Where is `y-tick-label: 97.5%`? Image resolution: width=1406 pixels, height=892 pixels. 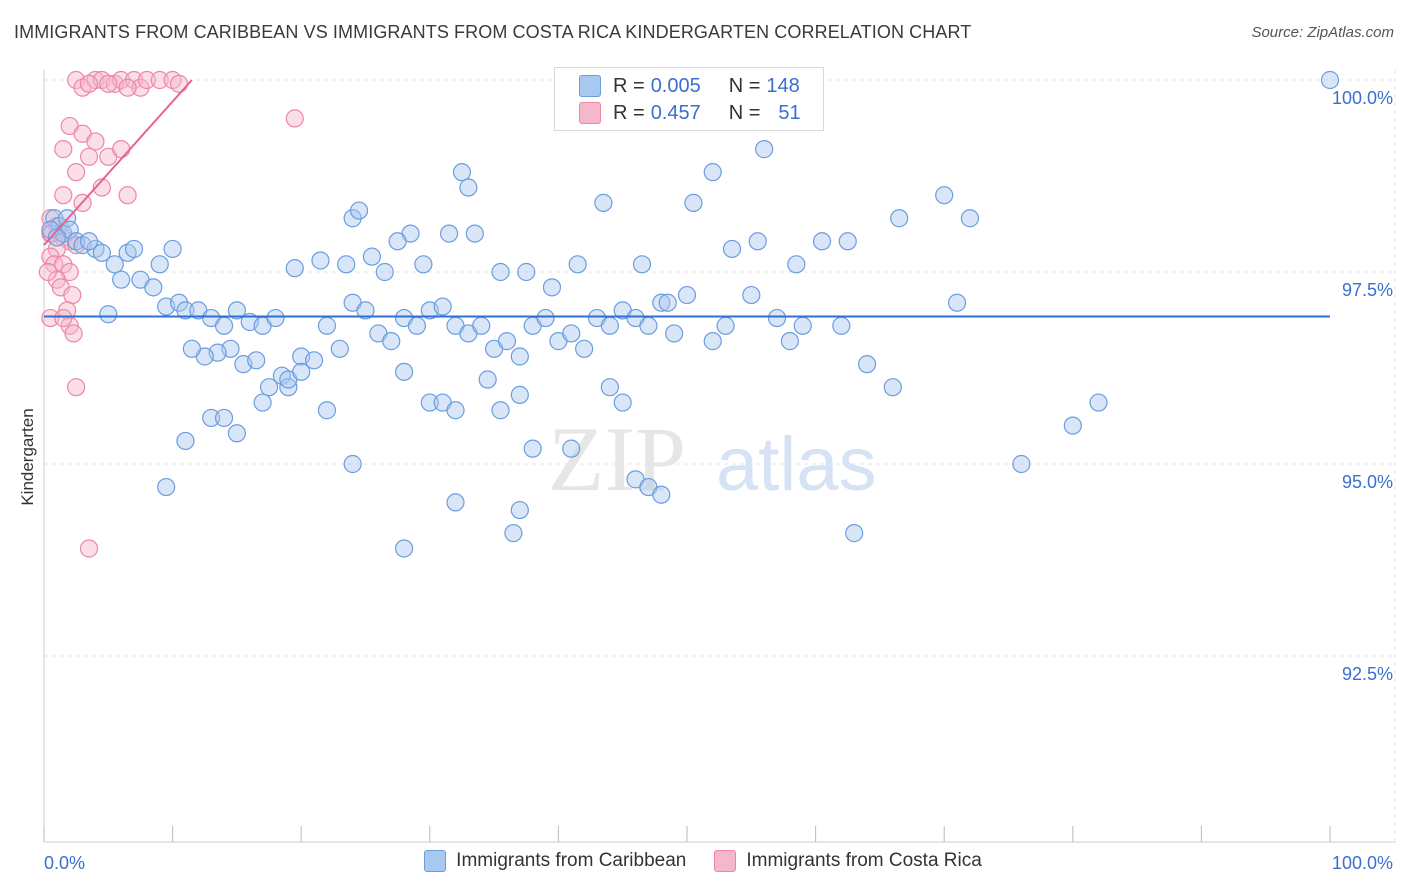
y-tick-label: 97.5% is located at coordinates (1367, 290).